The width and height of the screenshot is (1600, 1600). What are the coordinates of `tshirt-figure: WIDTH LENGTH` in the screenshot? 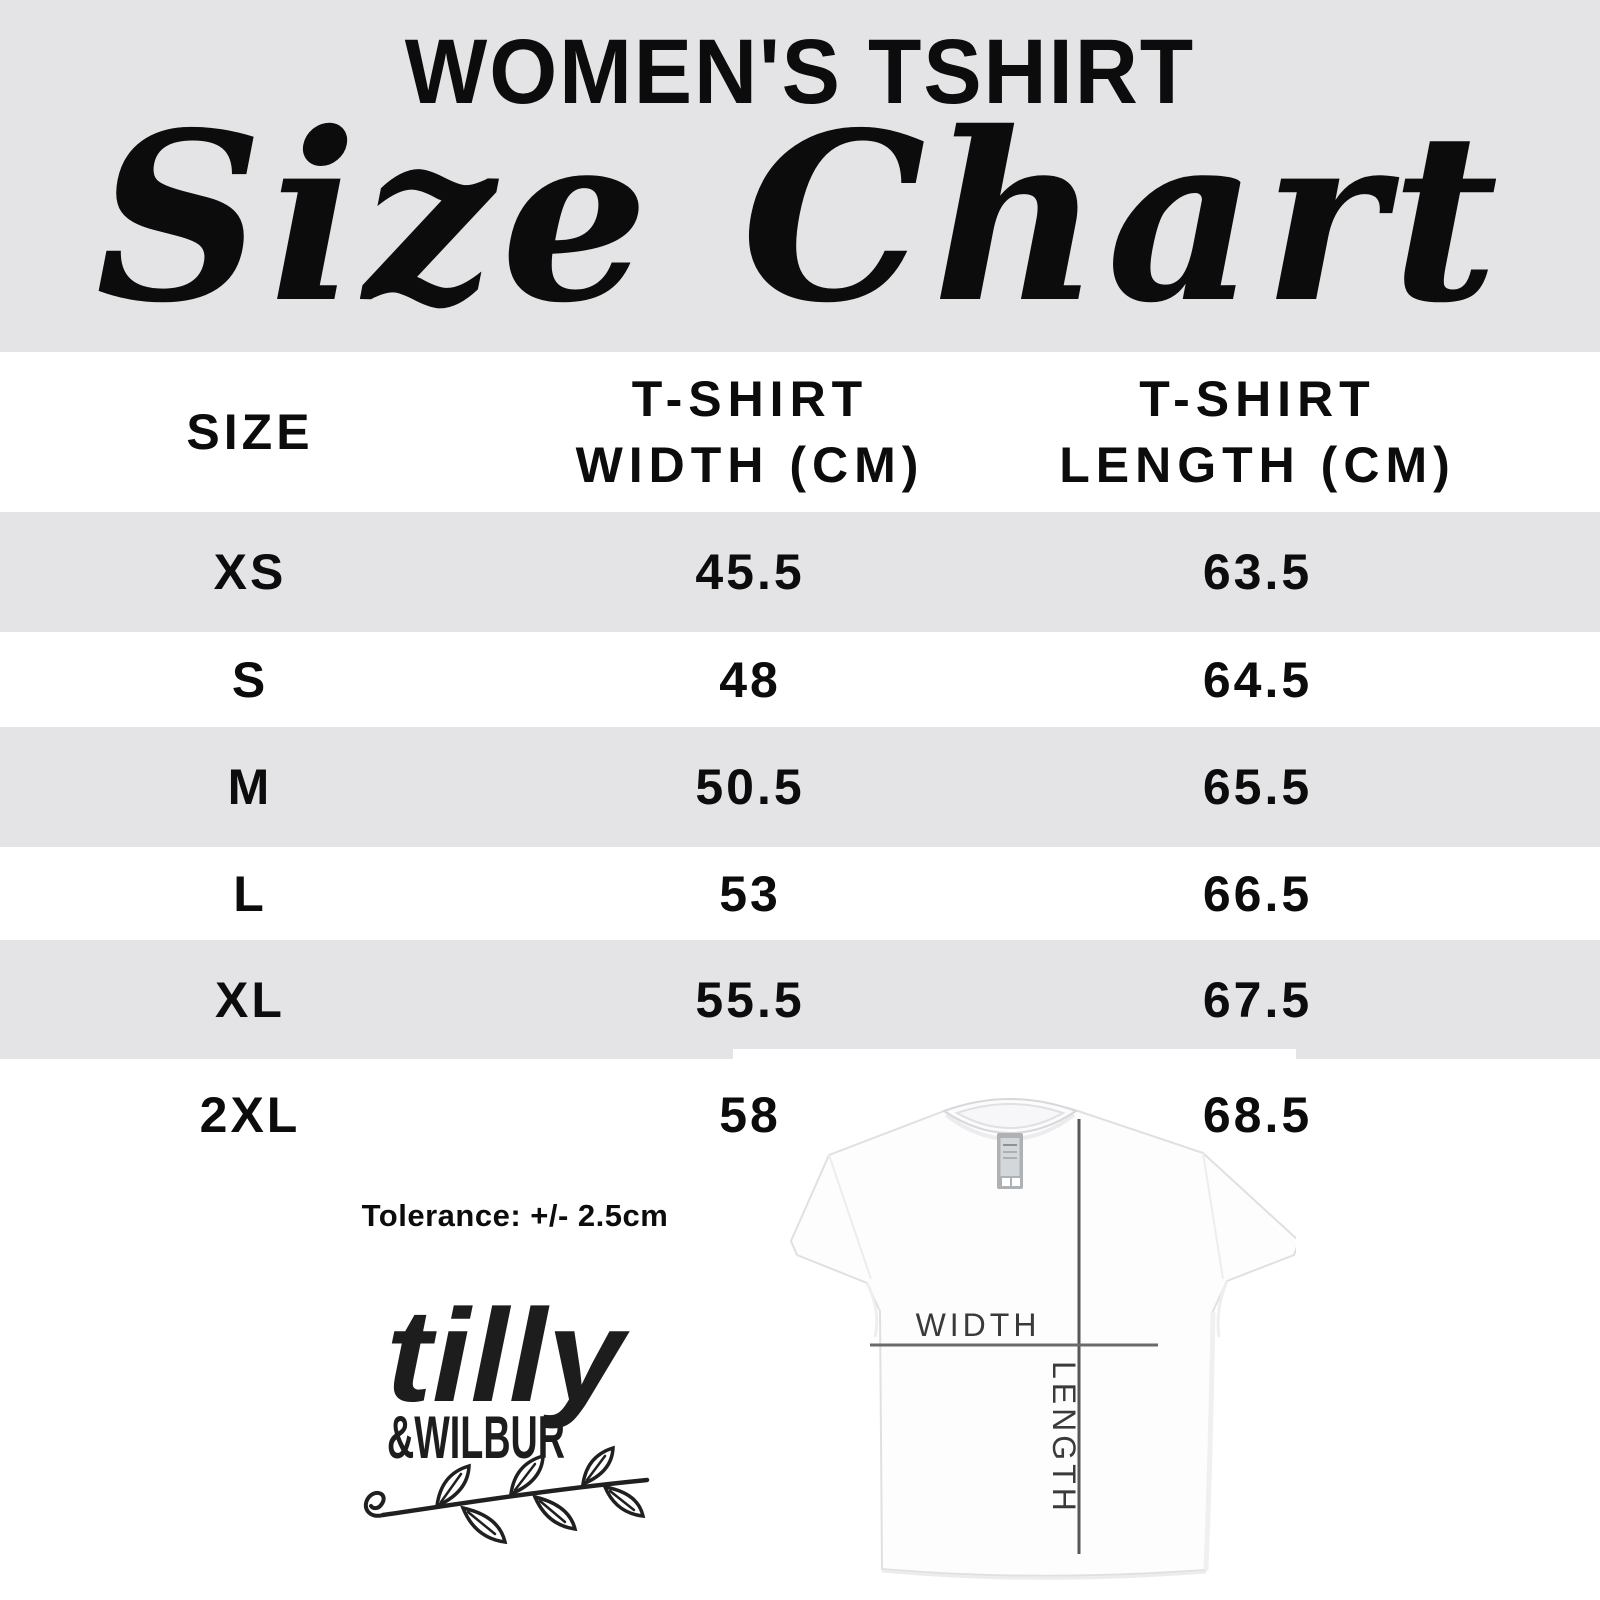 It's located at (1016, 1324).